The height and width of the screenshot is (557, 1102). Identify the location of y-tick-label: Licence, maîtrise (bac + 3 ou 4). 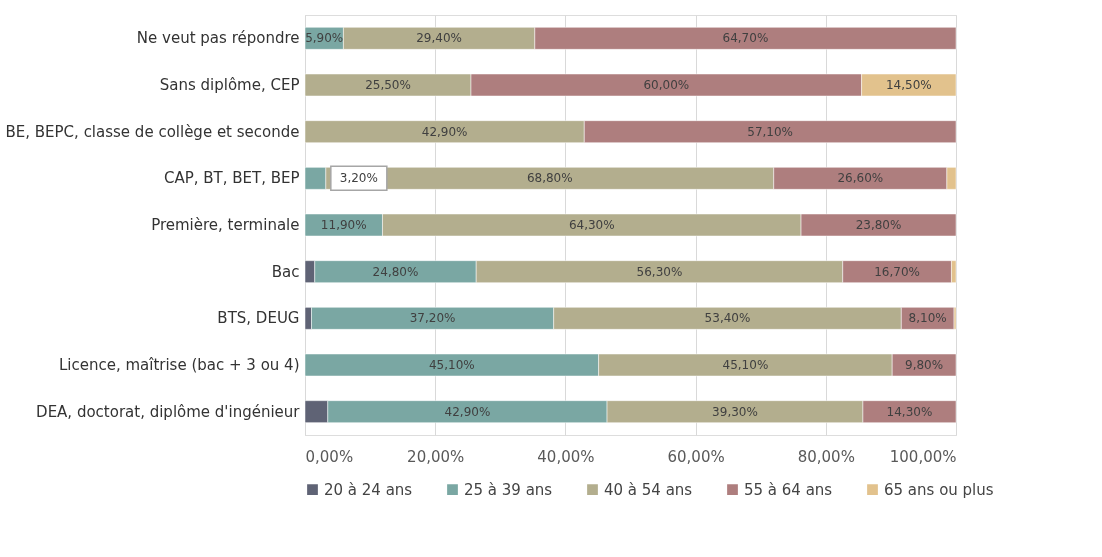
(179, 365).